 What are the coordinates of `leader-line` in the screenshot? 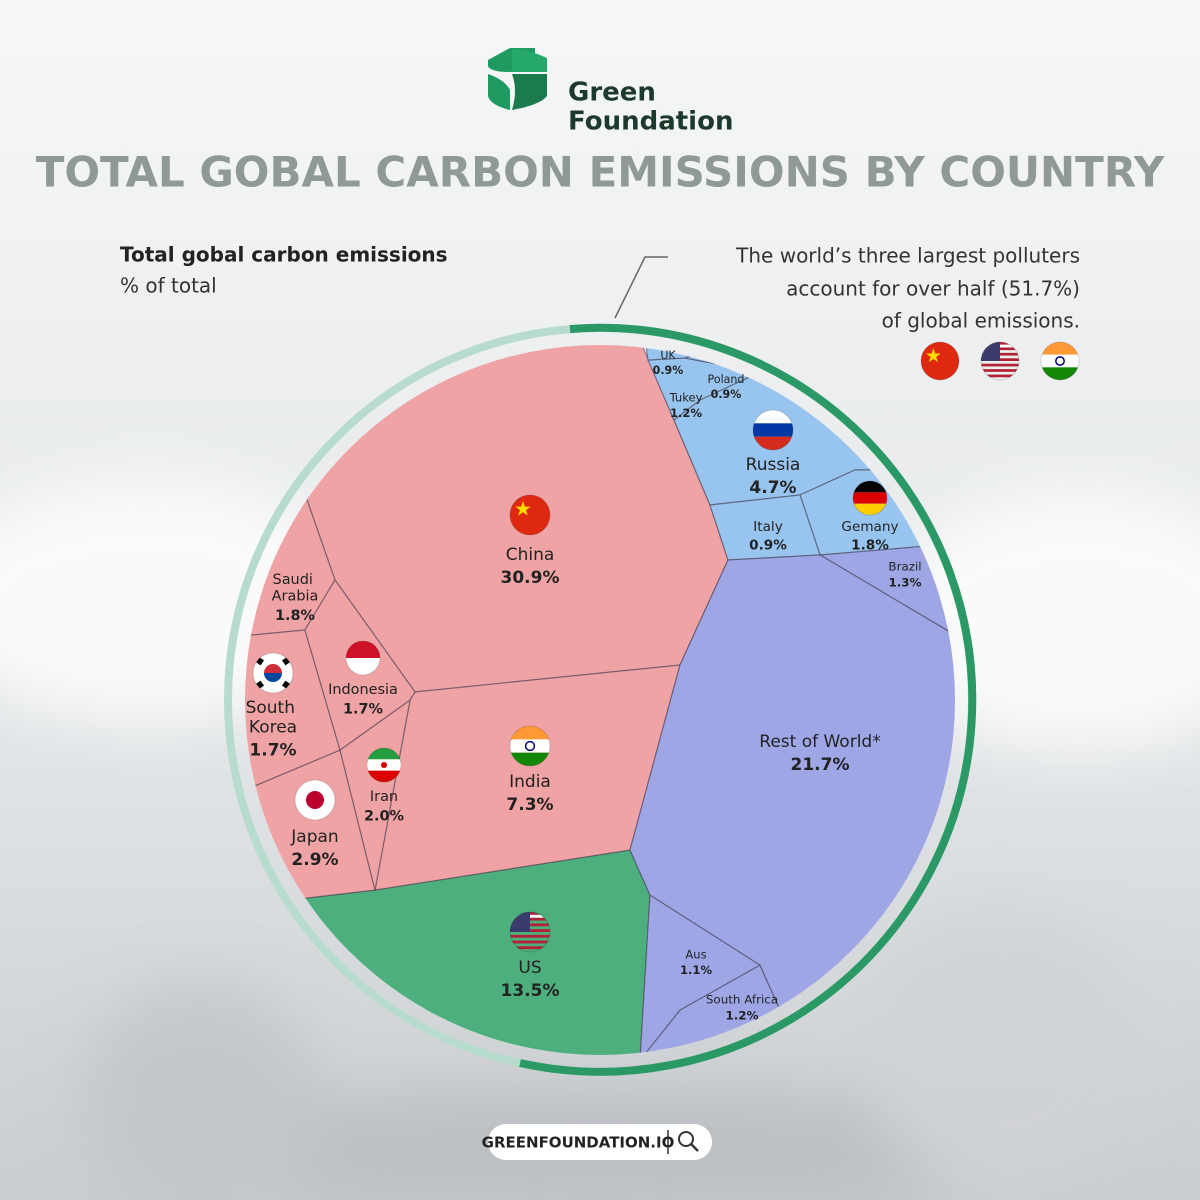 It's located at (641, 287).